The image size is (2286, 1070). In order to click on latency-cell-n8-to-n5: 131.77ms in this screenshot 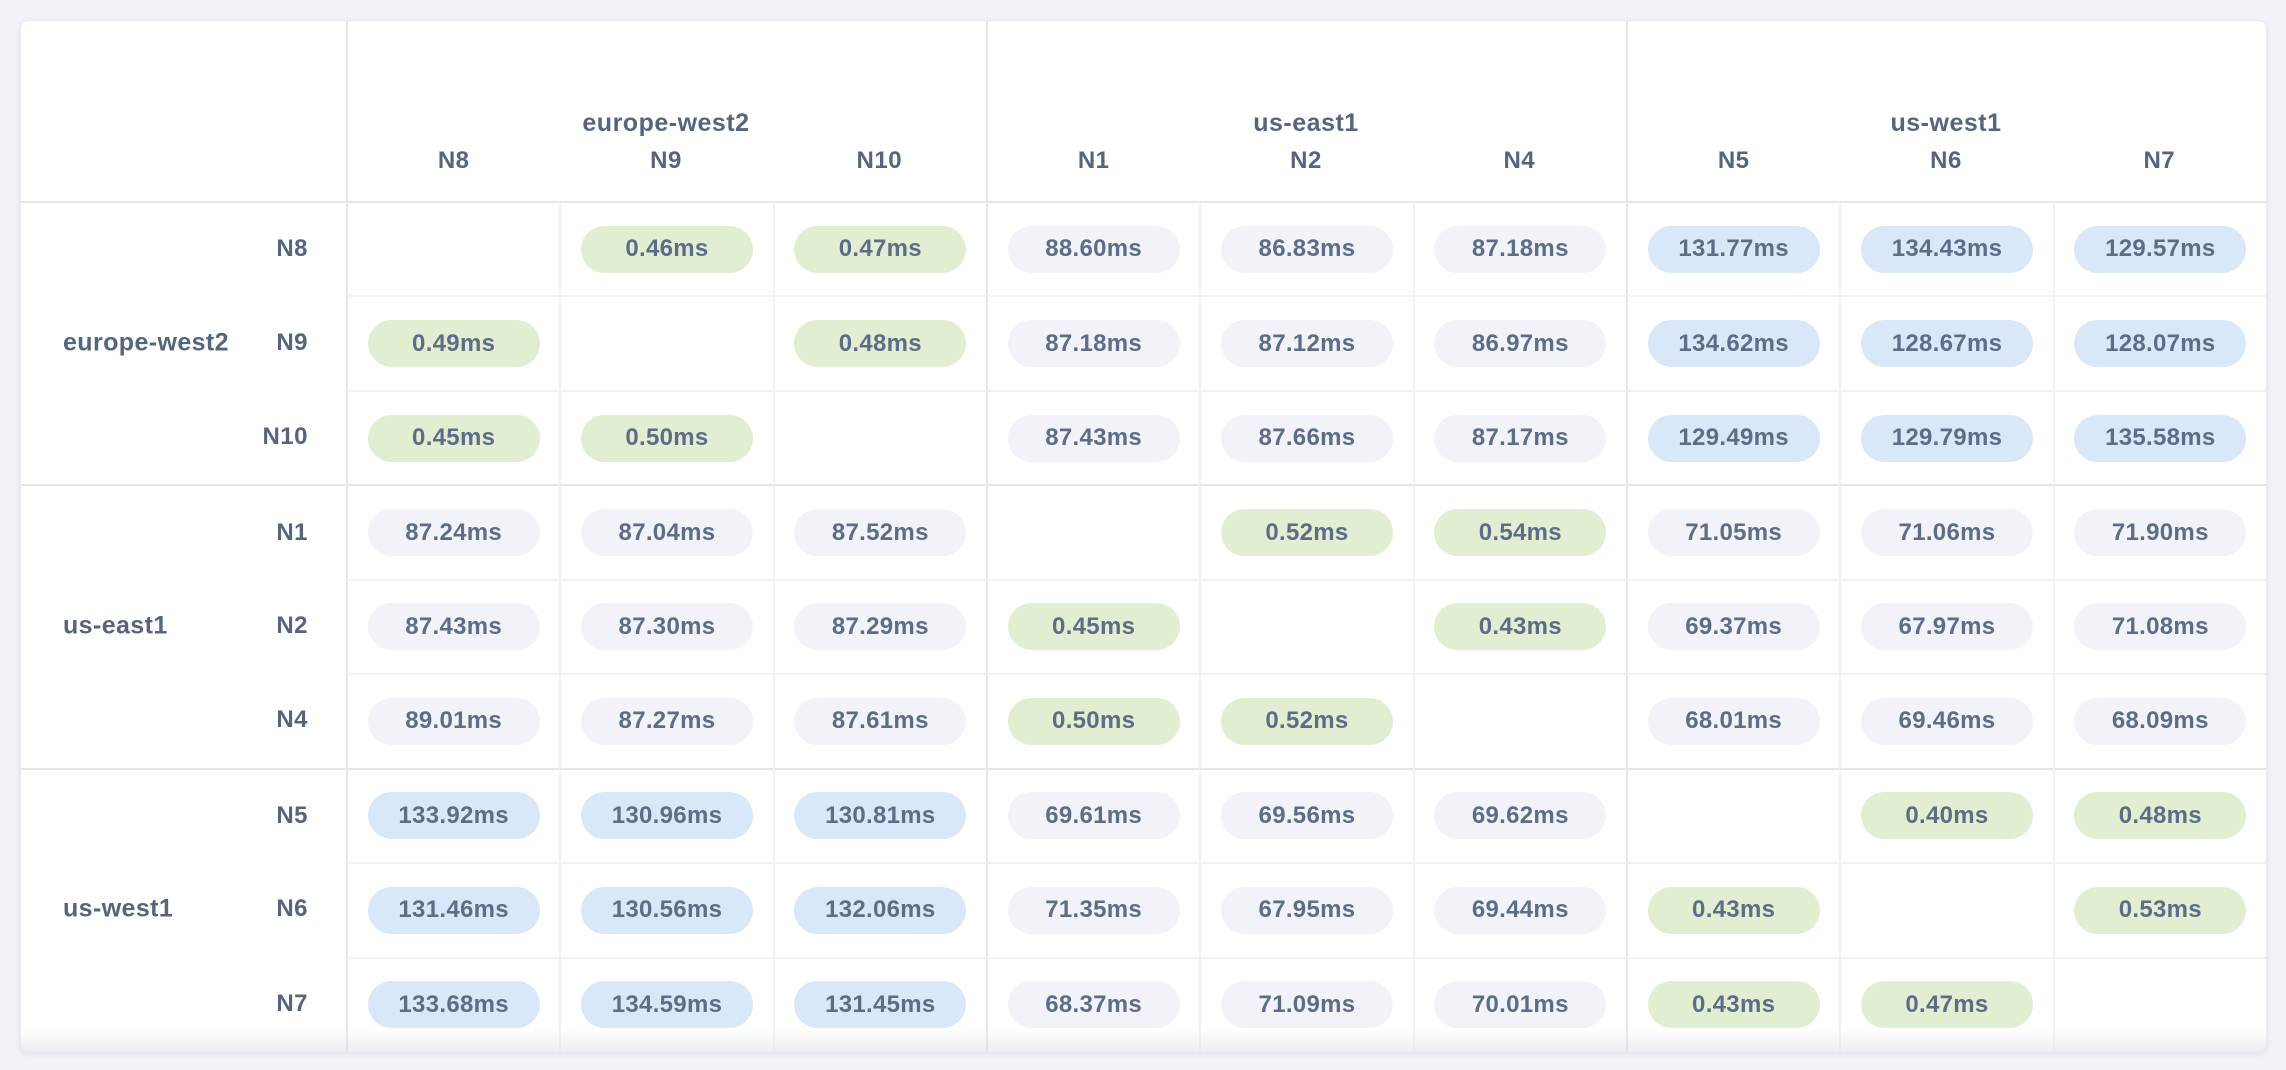, I will do `click(1732, 248)`.